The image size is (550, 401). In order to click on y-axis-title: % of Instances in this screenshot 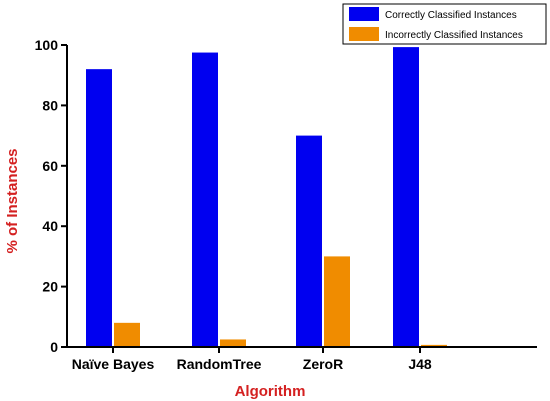, I will do `click(12, 200)`.